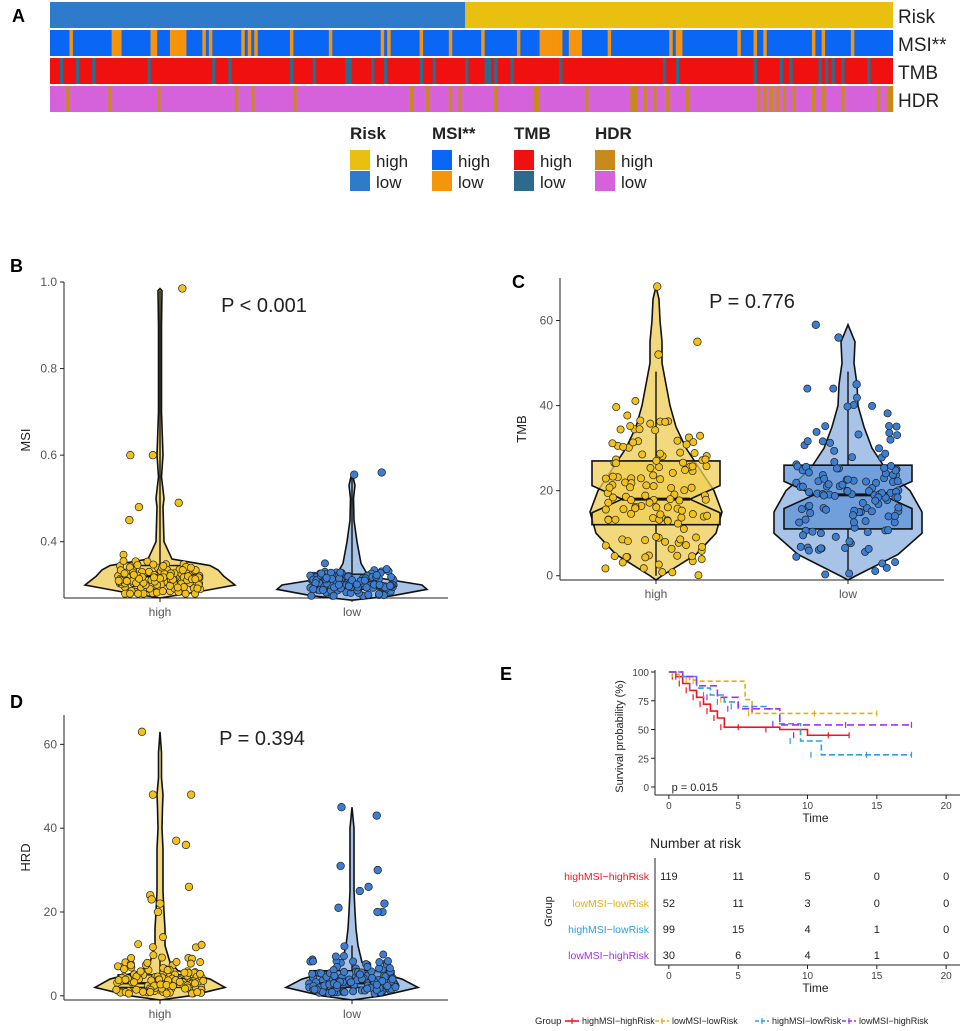 The width and height of the screenshot is (962, 1031). I want to click on risk-table-value: 0, so click(877, 904).